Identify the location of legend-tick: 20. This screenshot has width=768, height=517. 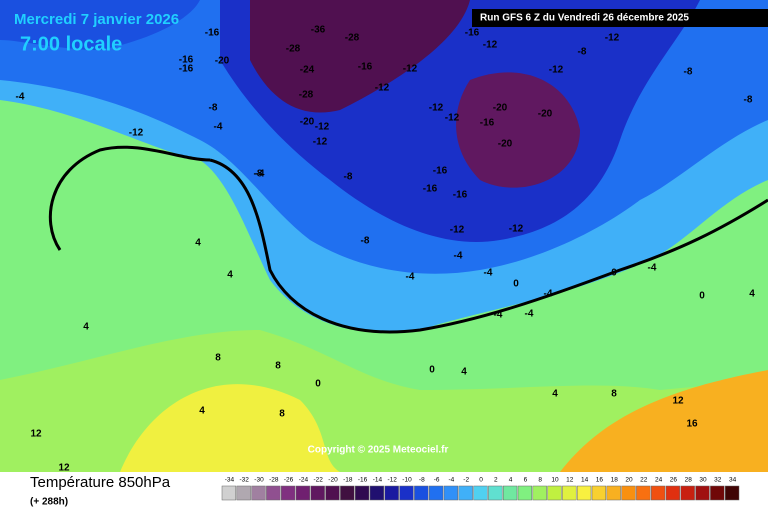
(629, 480).